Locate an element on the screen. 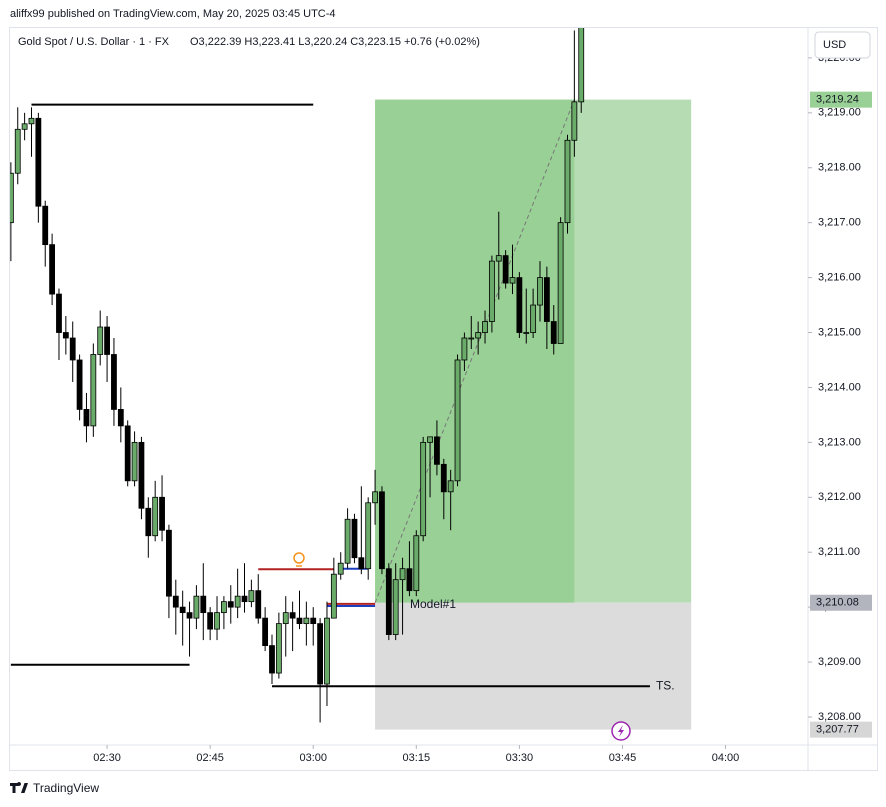  price-tag-label: 3,207.77 is located at coordinates (837, 730).